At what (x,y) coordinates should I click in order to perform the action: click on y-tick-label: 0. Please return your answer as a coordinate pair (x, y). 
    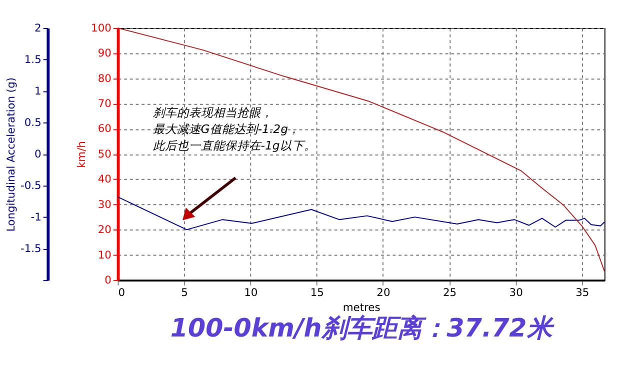
    Looking at the image, I should click on (38, 153).